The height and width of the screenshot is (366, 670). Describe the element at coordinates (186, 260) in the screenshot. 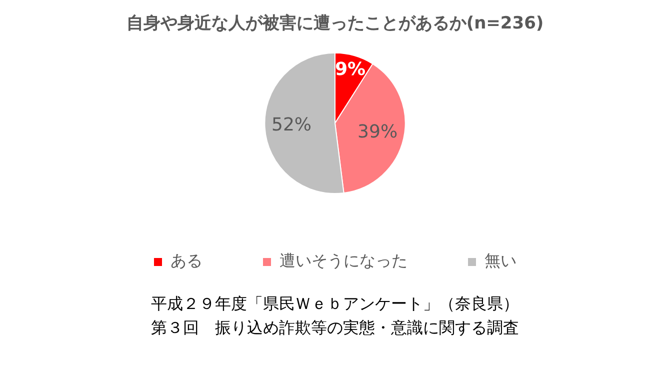

I see `legend-label: ある` at that location.